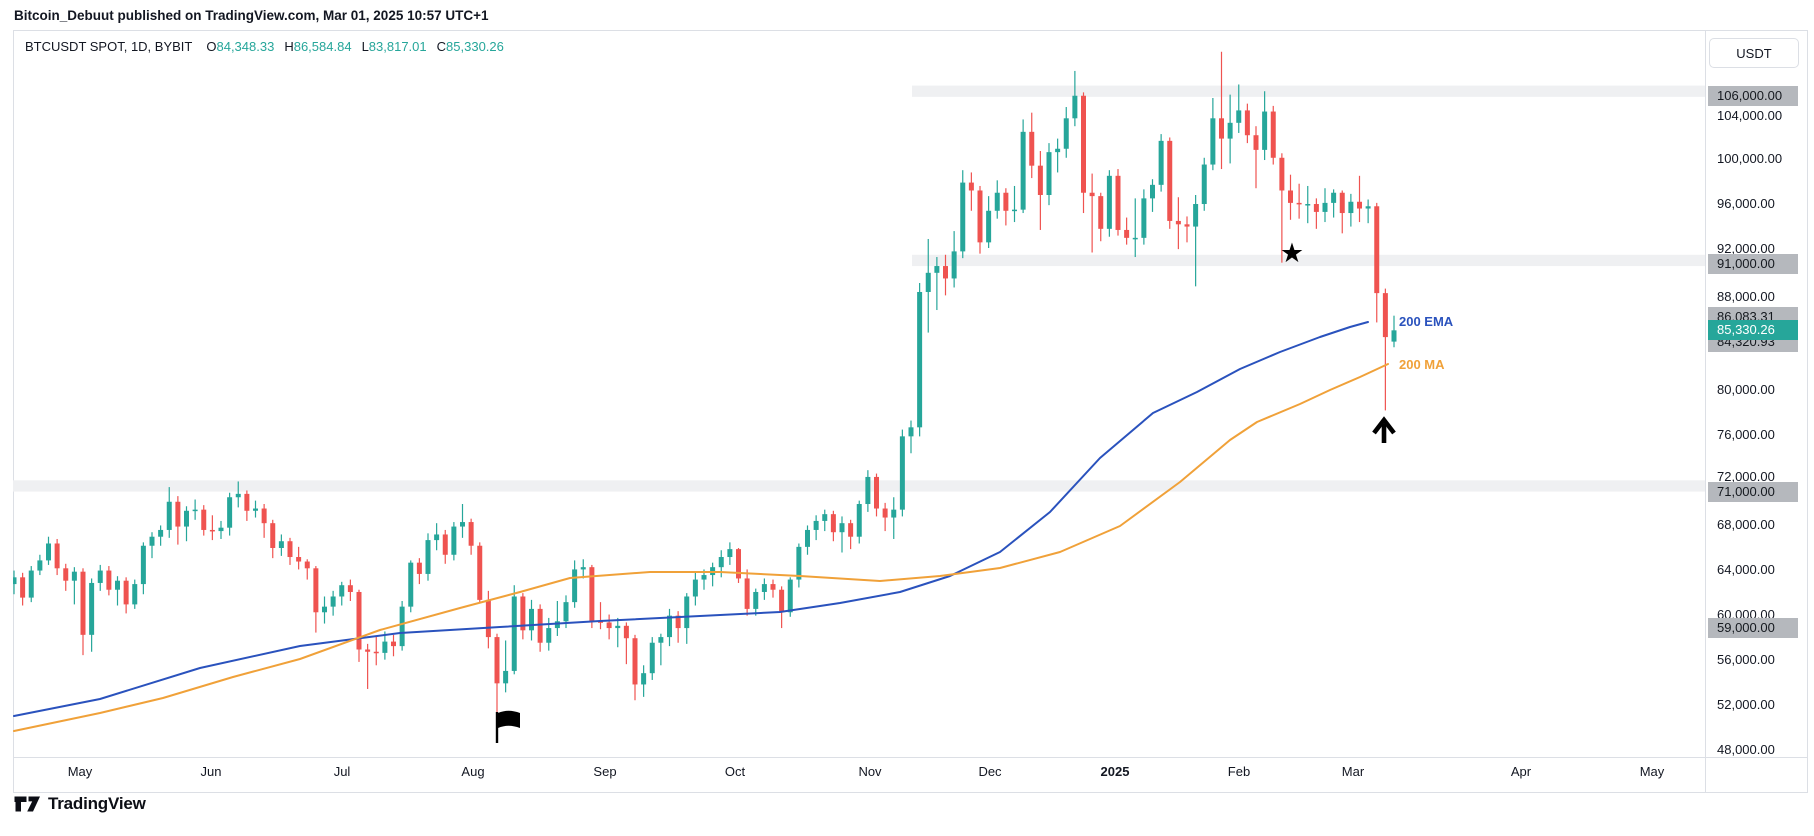 The height and width of the screenshot is (836, 1814). What do you see at coordinates (1746, 659) in the screenshot?
I see `price-axis-label: 56,000.00` at bounding box center [1746, 659].